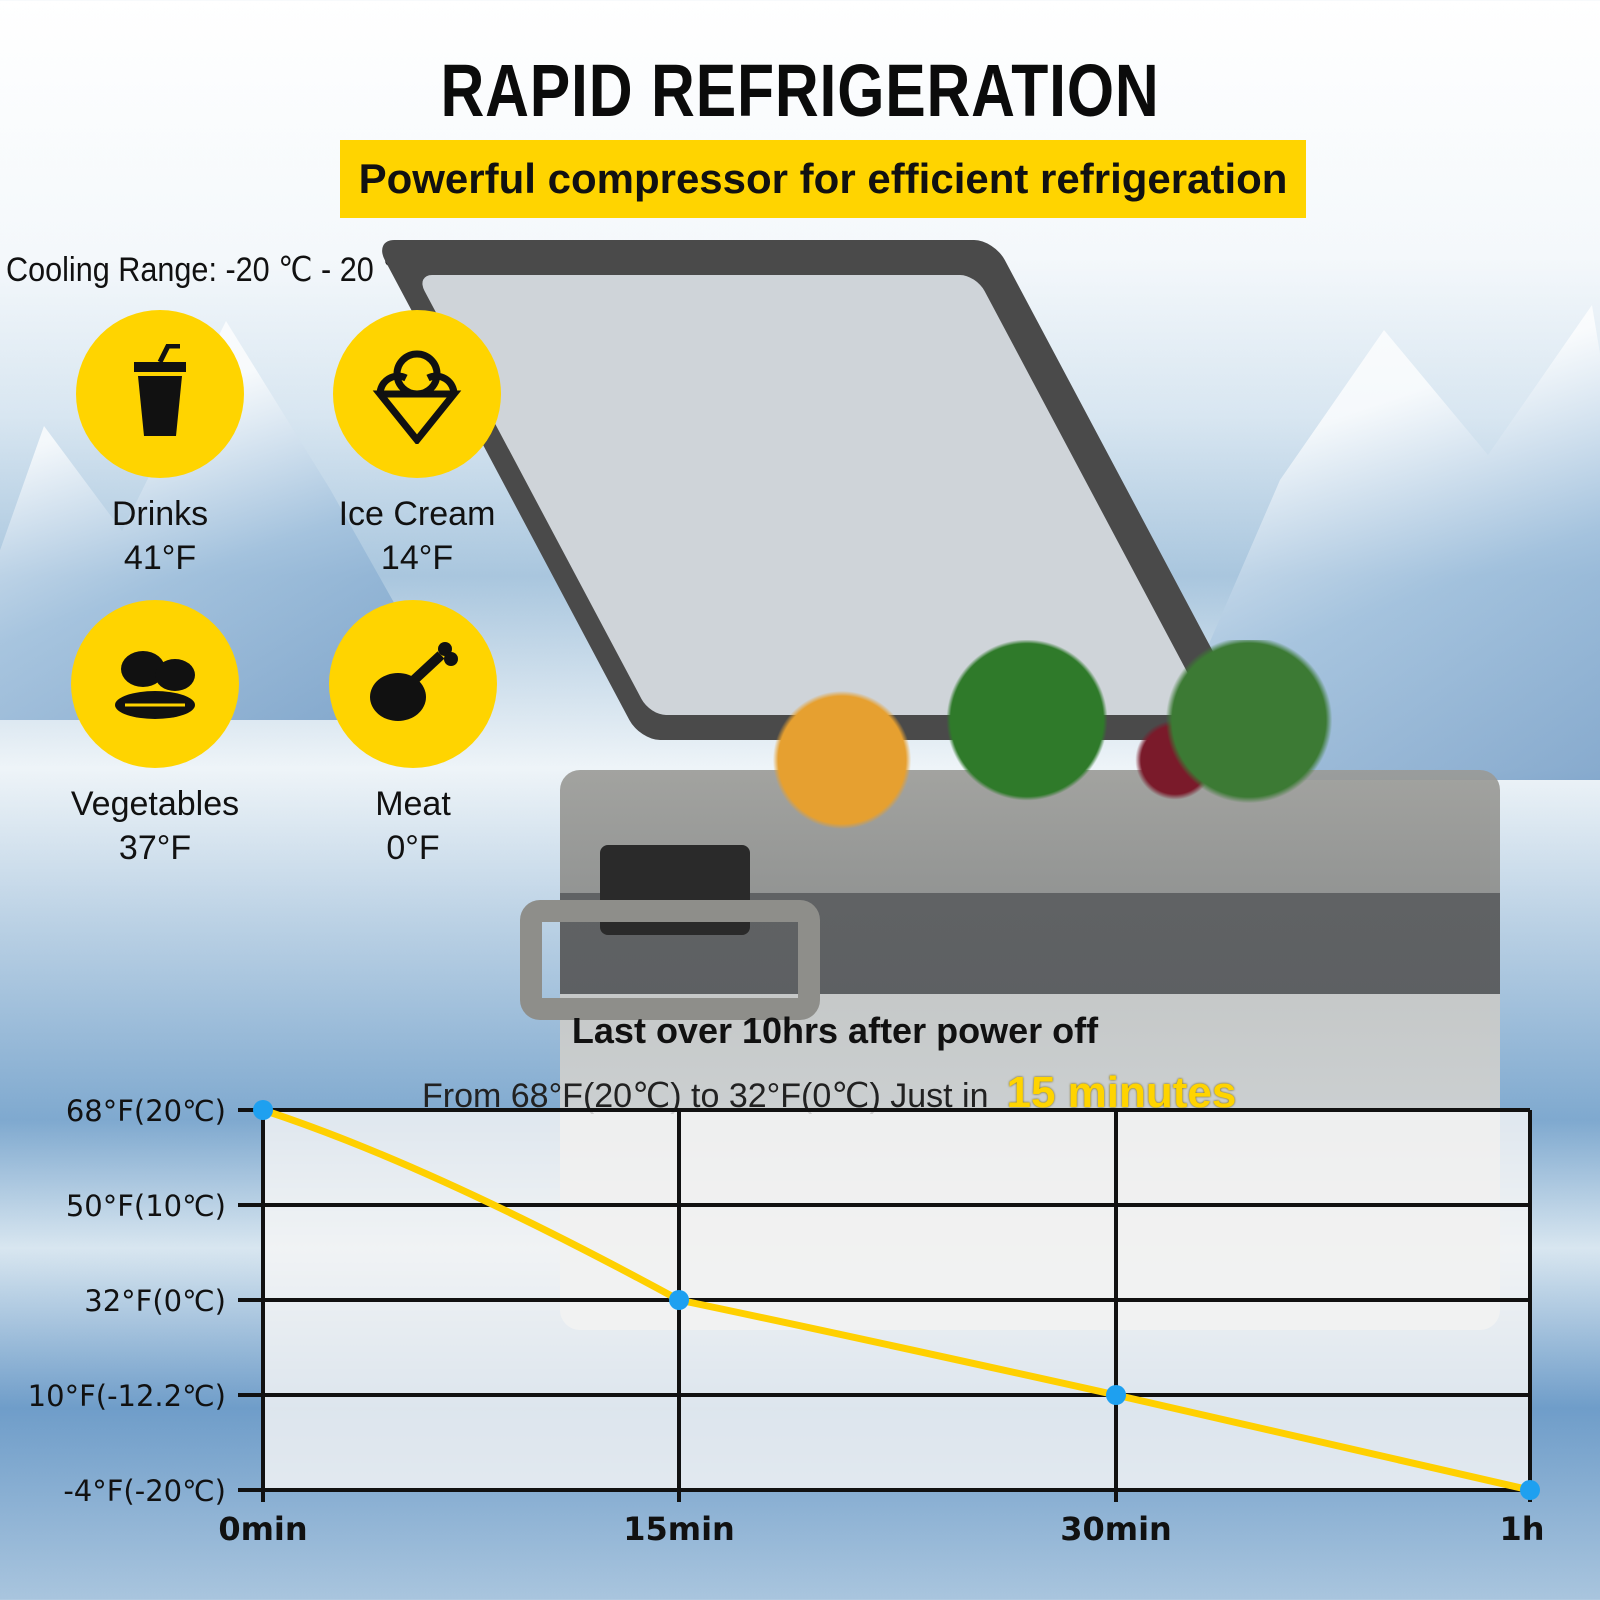  I want to click on x-tick-label: 15min, so click(679, 1529).